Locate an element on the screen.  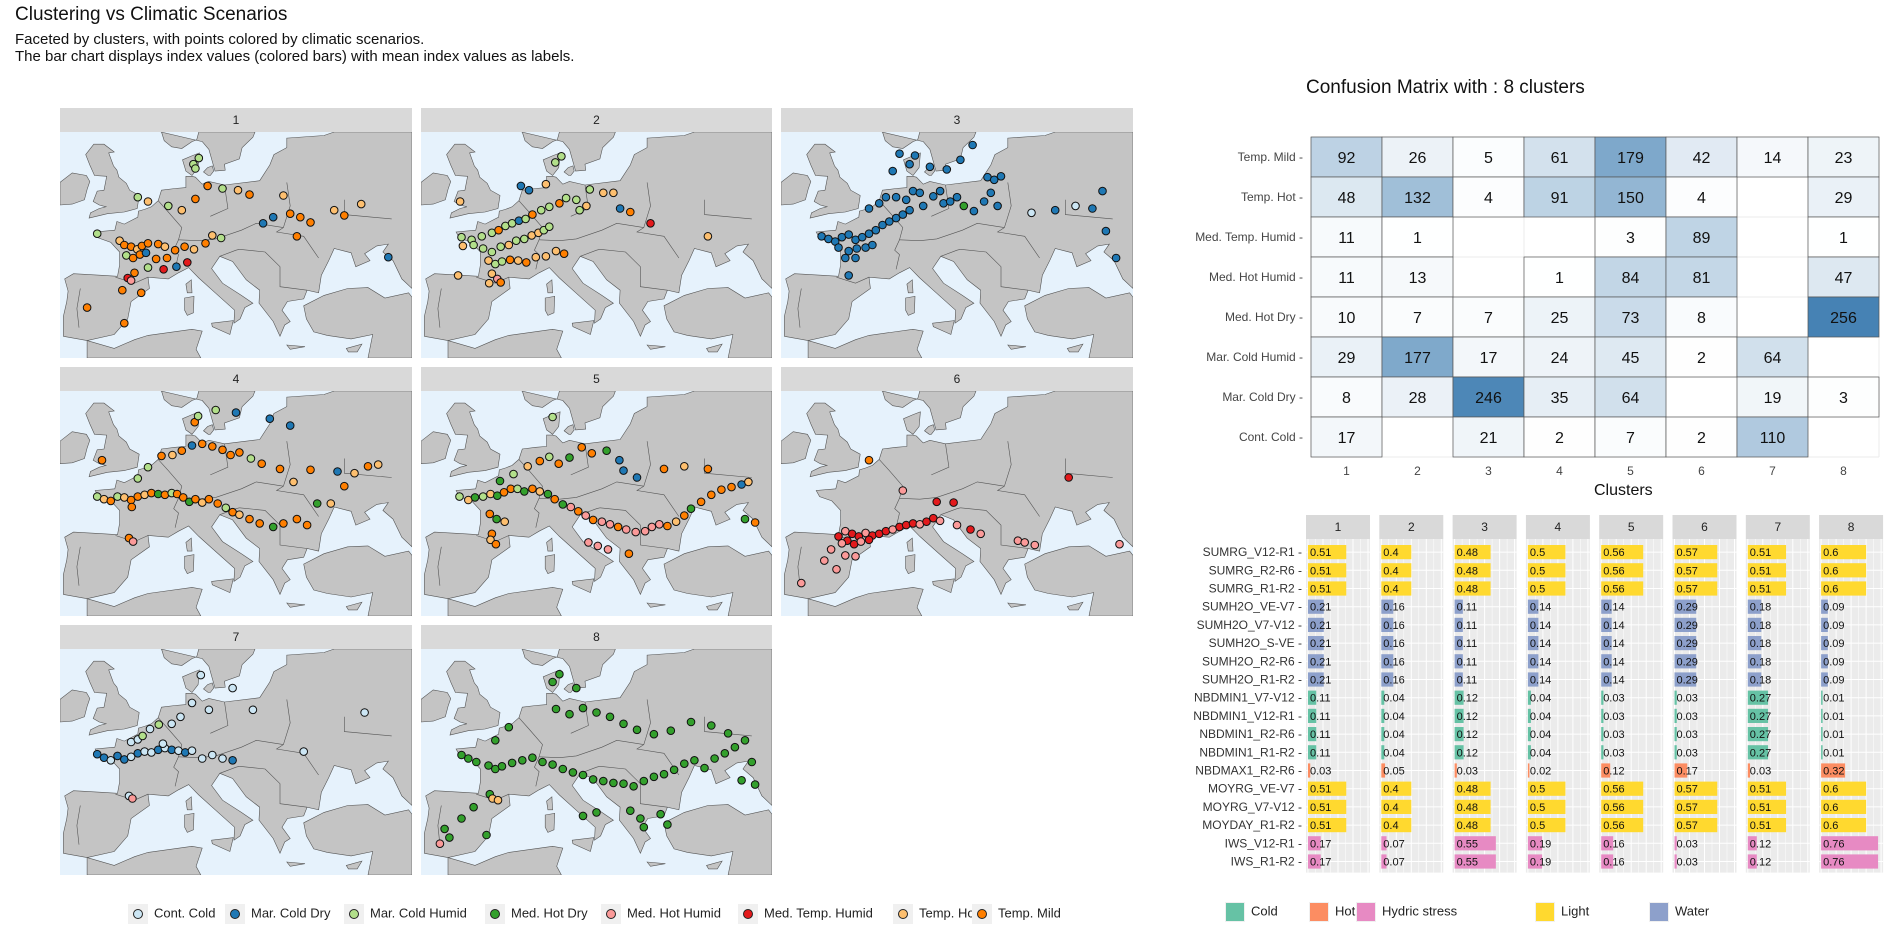
bar-value-label: 0.6 is located at coordinates (1830, 571).